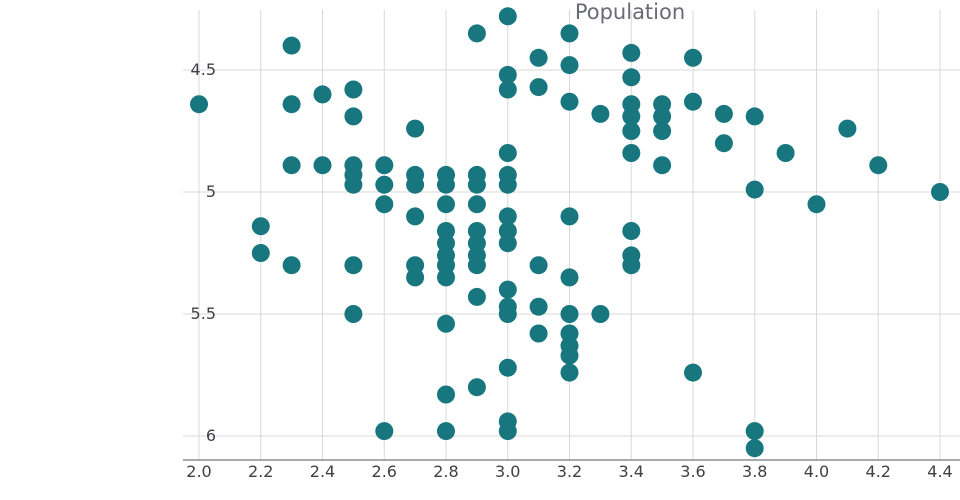 This screenshot has width=960, height=500. What do you see at coordinates (754, 471) in the screenshot?
I see `x-tick-label: 3.8` at bounding box center [754, 471].